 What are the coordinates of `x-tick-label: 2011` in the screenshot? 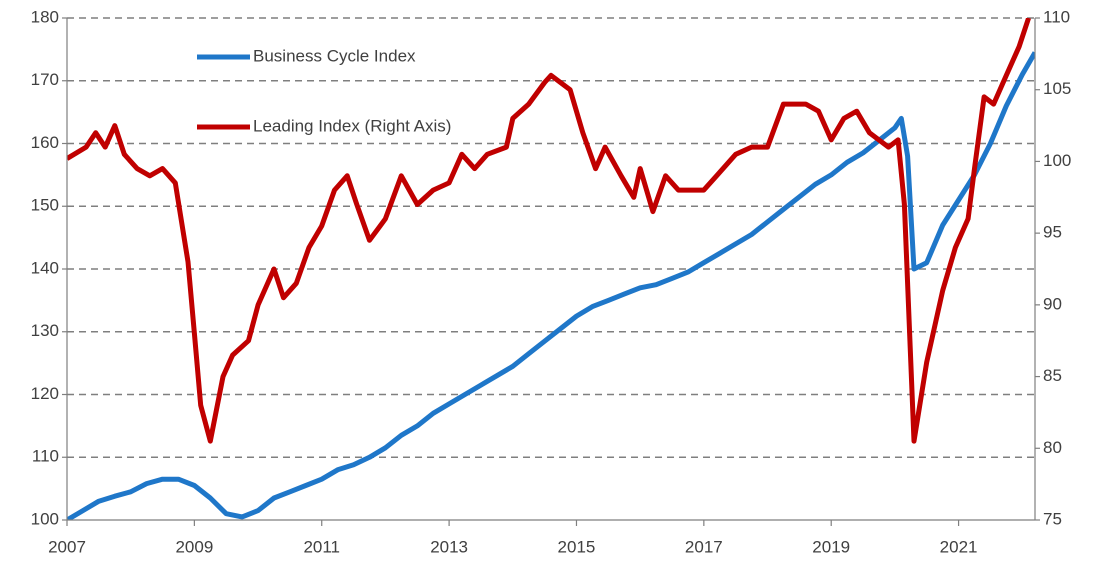 It's located at (321, 546).